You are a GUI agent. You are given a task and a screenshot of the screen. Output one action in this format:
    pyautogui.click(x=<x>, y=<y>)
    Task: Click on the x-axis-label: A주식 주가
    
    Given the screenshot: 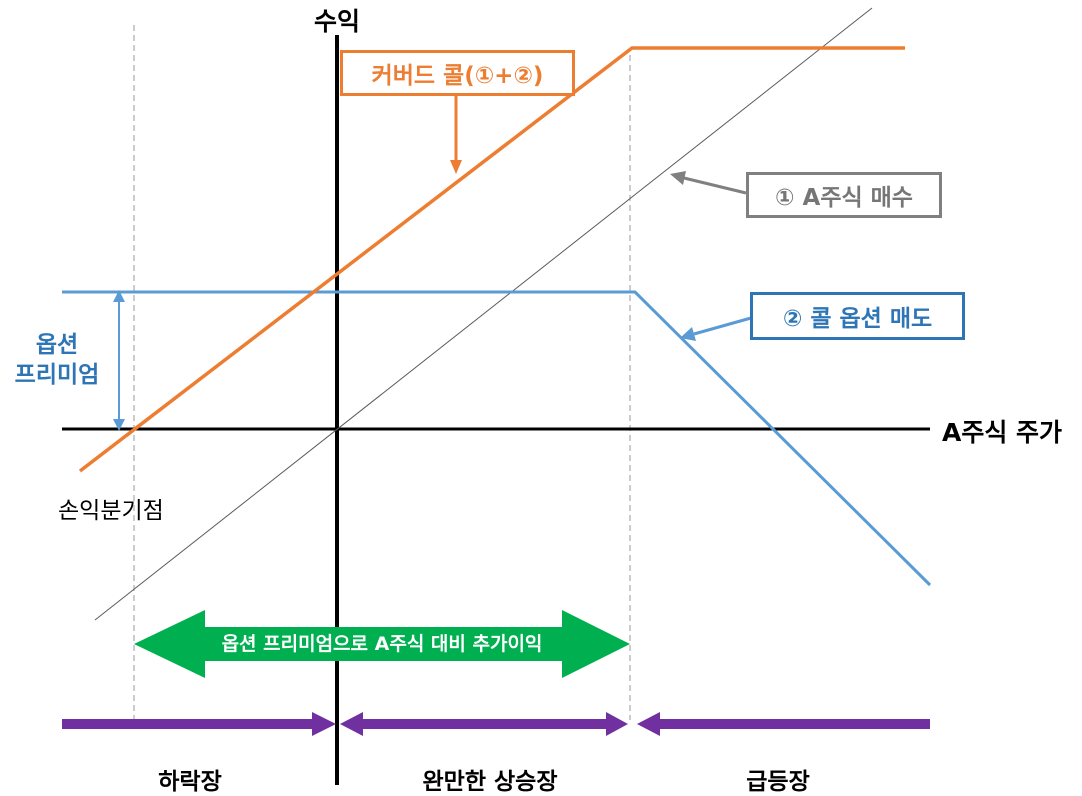 What is the action you would take?
    pyautogui.click(x=1002, y=432)
    